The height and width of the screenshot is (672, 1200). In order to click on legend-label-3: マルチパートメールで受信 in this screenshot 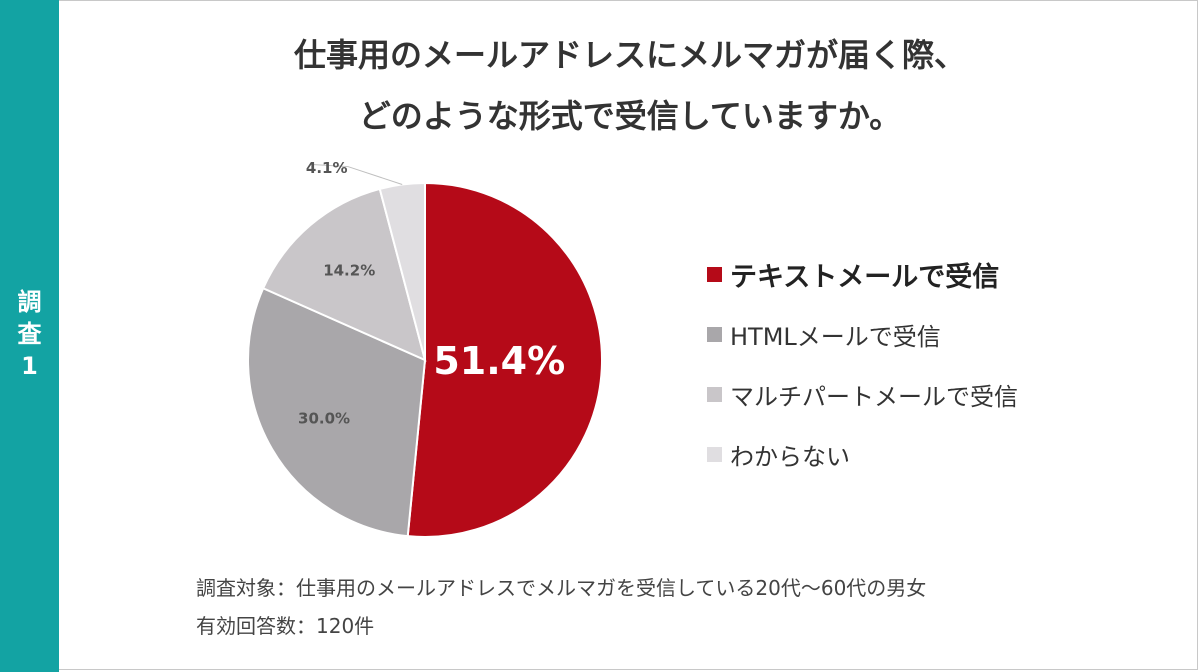, I will do `click(874, 396)`.